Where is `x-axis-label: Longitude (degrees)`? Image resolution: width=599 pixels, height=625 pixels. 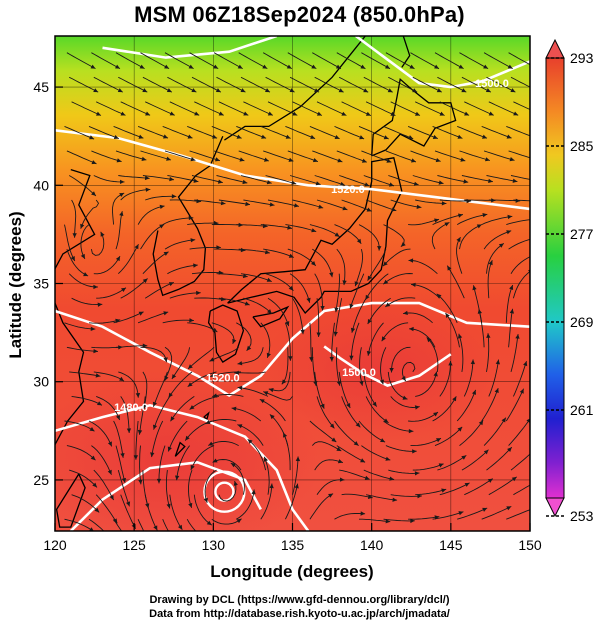 x-axis-label: Longitude (degrees) is located at coordinates (291, 571).